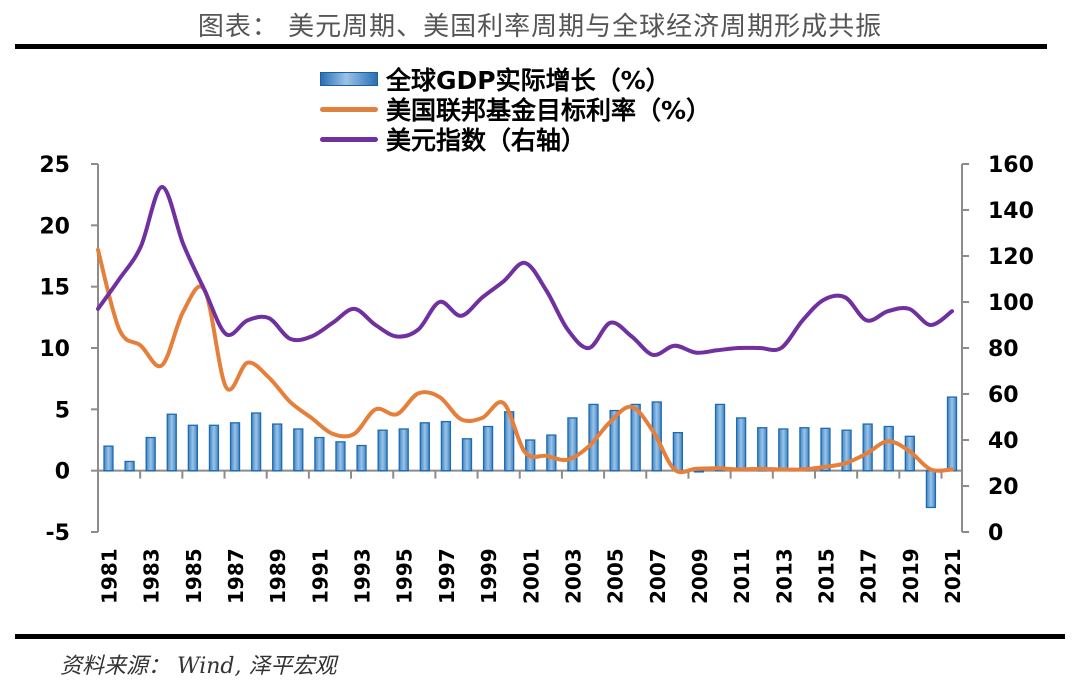 The image size is (1080, 690). What do you see at coordinates (1011, 303) in the screenshot?
I see `right-y-tick-label: 100` at bounding box center [1011, 303].